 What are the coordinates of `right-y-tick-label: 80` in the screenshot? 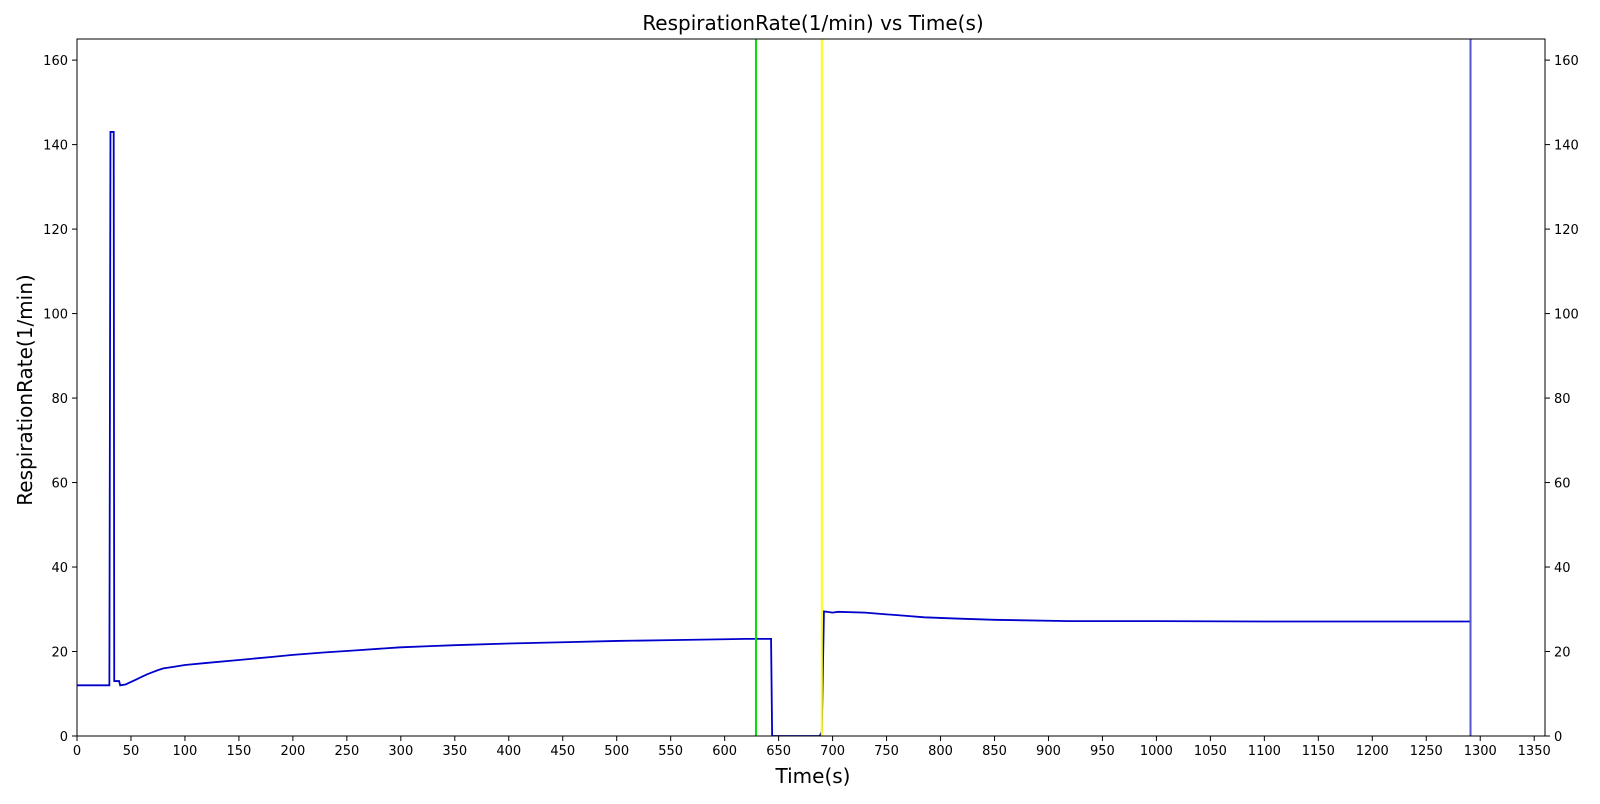 It's located at (1562, 399).